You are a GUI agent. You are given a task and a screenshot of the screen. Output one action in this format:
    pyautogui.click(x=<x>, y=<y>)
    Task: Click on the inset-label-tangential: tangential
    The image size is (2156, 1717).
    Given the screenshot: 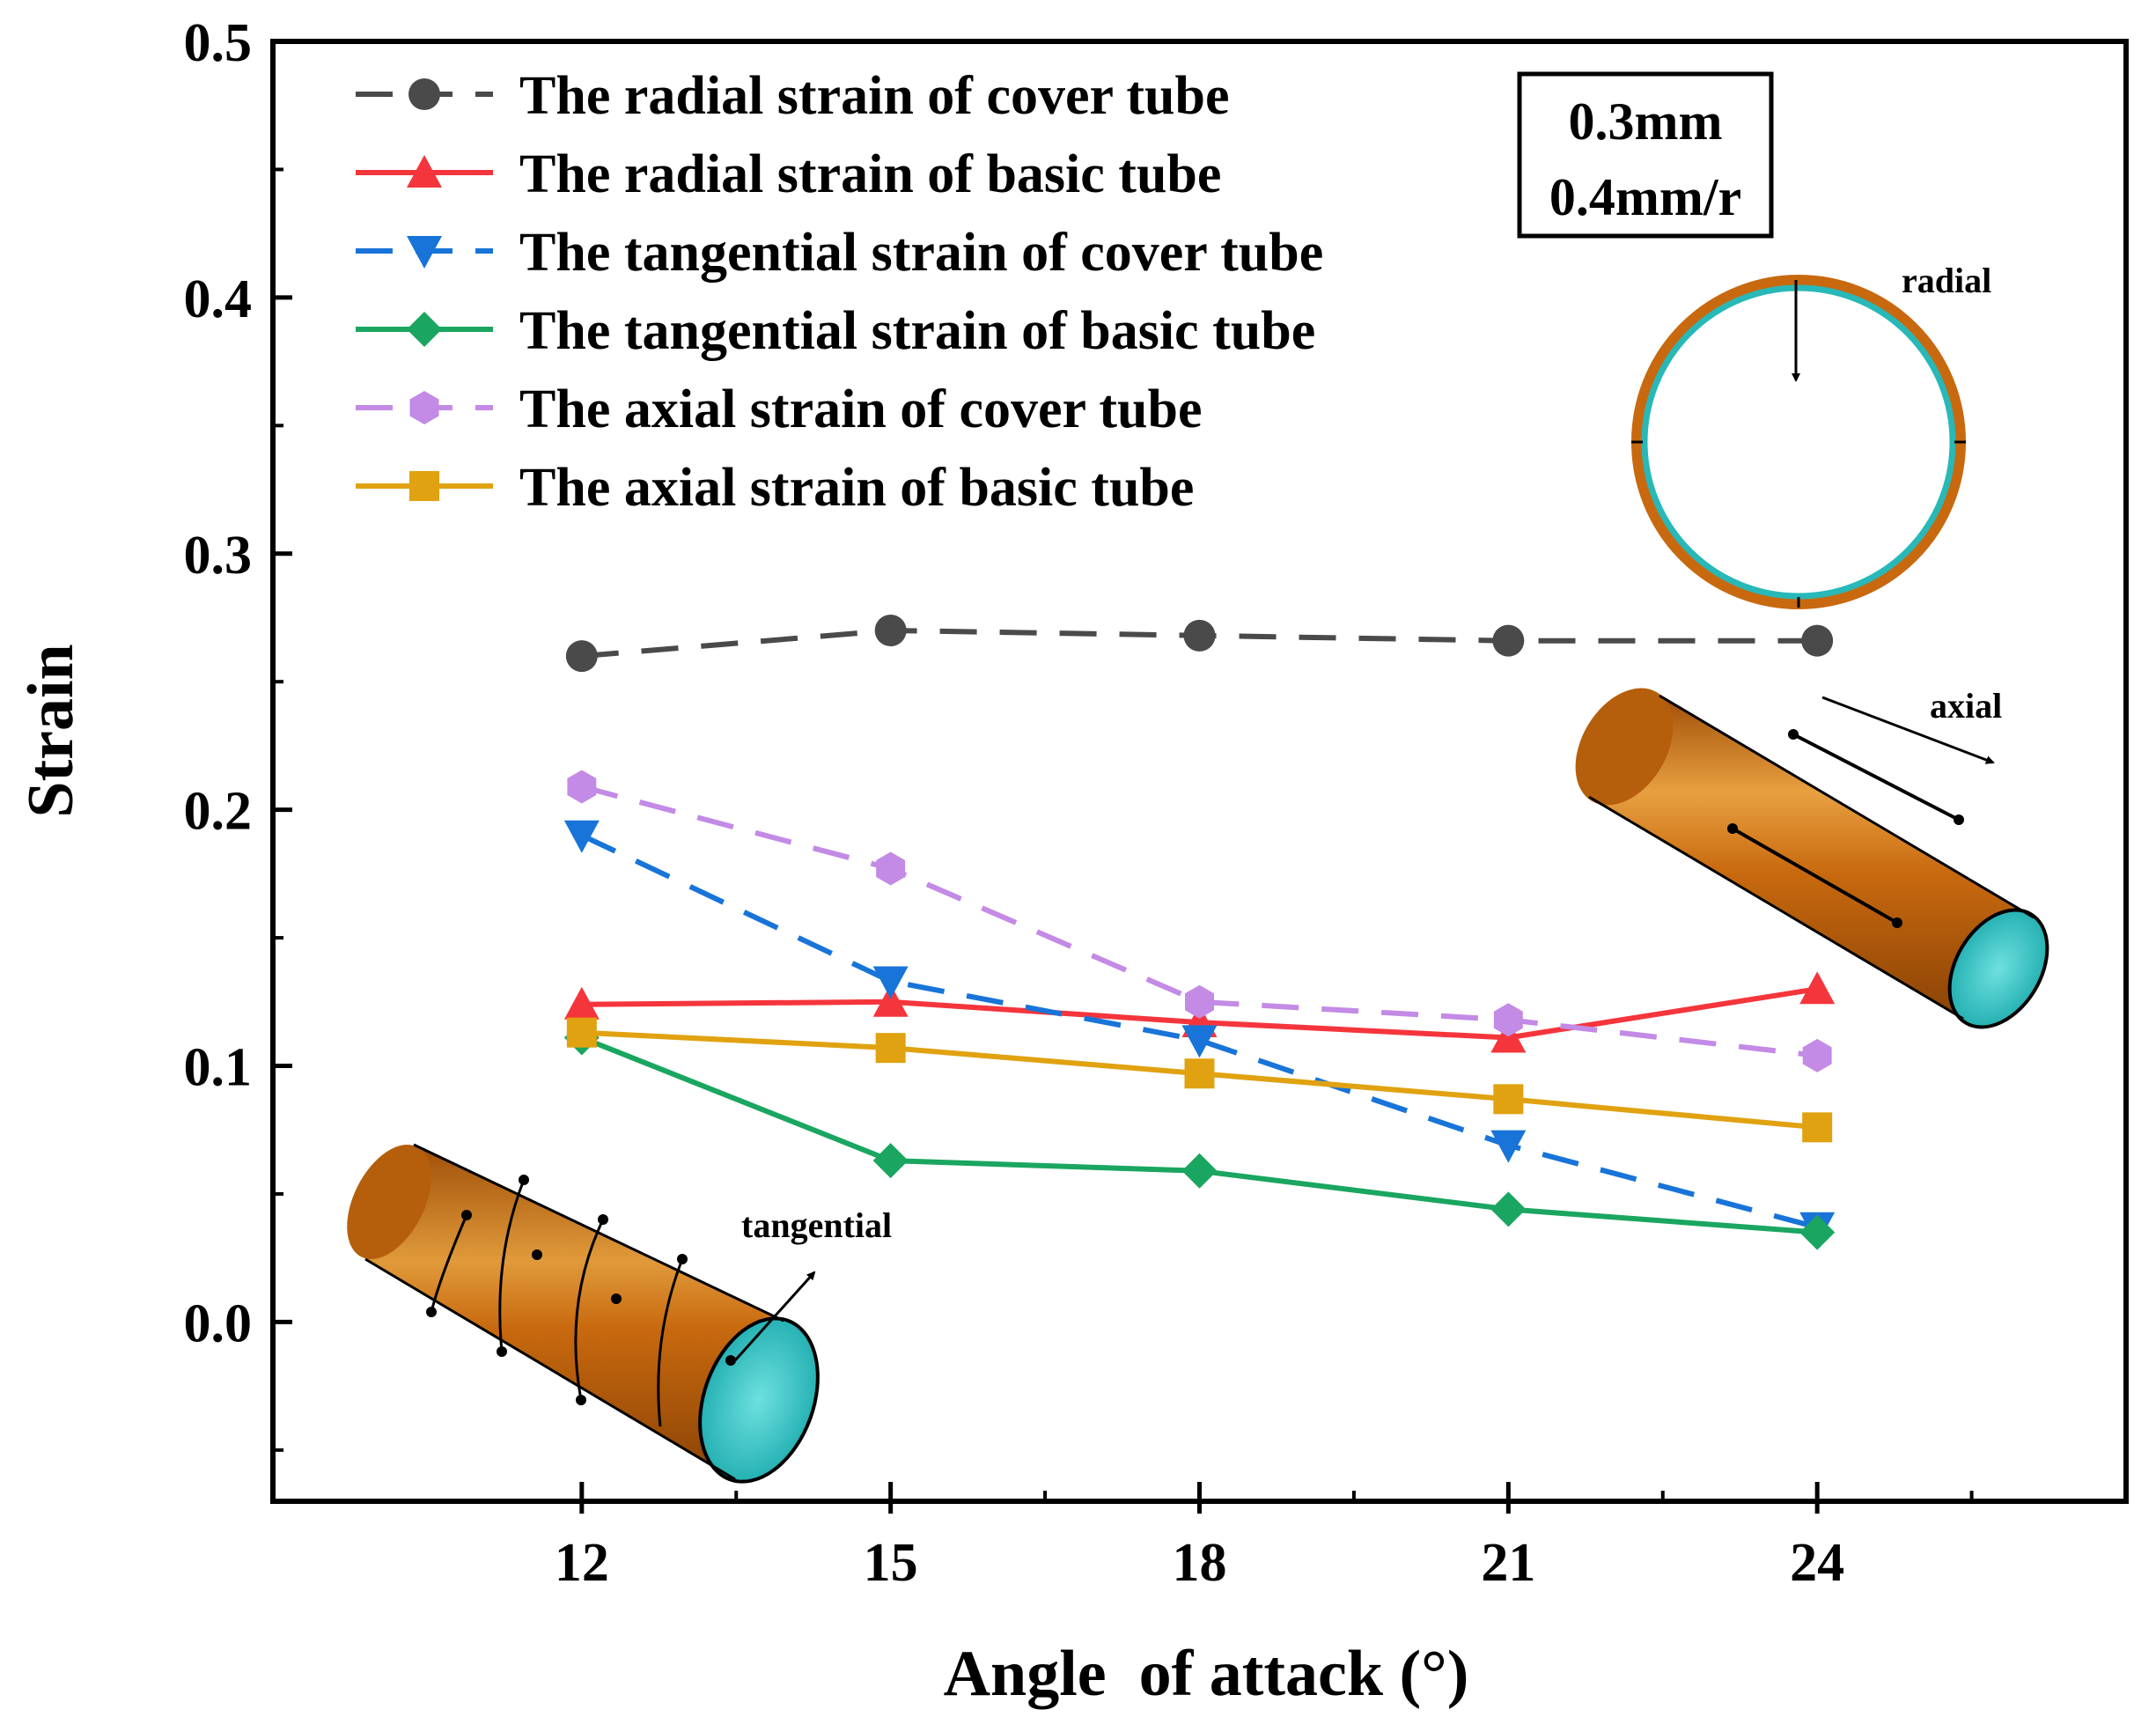 What is the action you would take?
    pyautogui.click(x=816, y=1225)
    